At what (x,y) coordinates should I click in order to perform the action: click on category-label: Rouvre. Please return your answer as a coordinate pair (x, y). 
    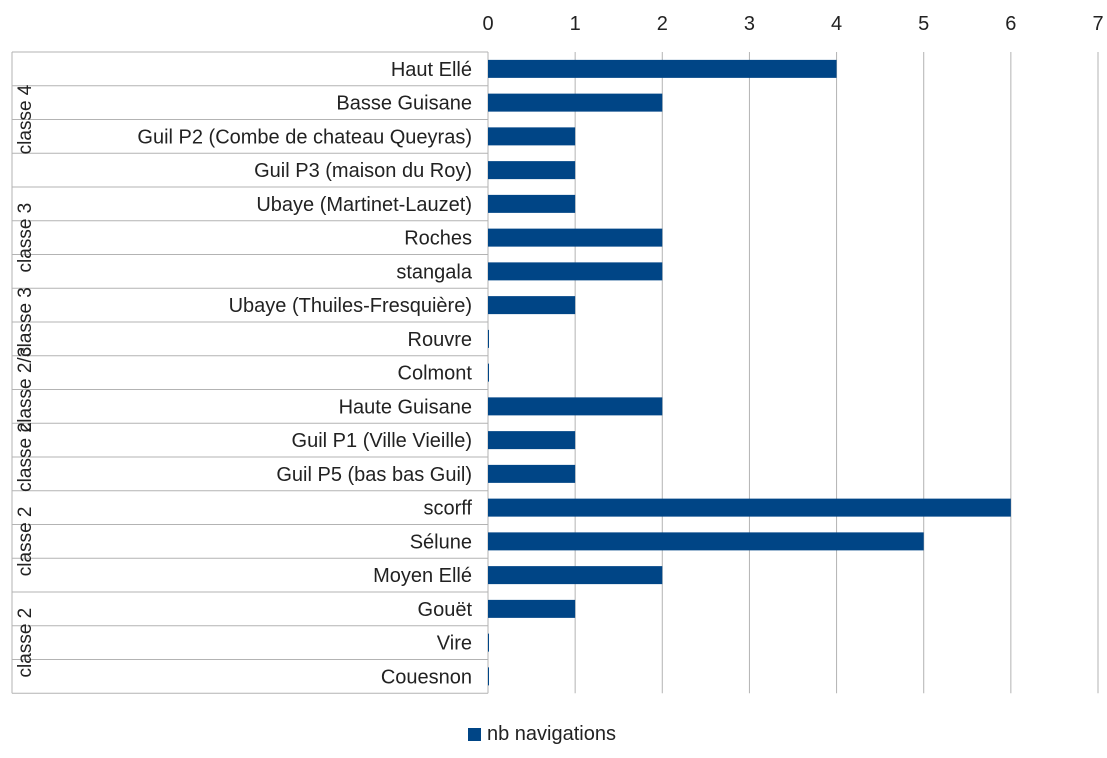
    Looking at the image, I should click on (440, 340).